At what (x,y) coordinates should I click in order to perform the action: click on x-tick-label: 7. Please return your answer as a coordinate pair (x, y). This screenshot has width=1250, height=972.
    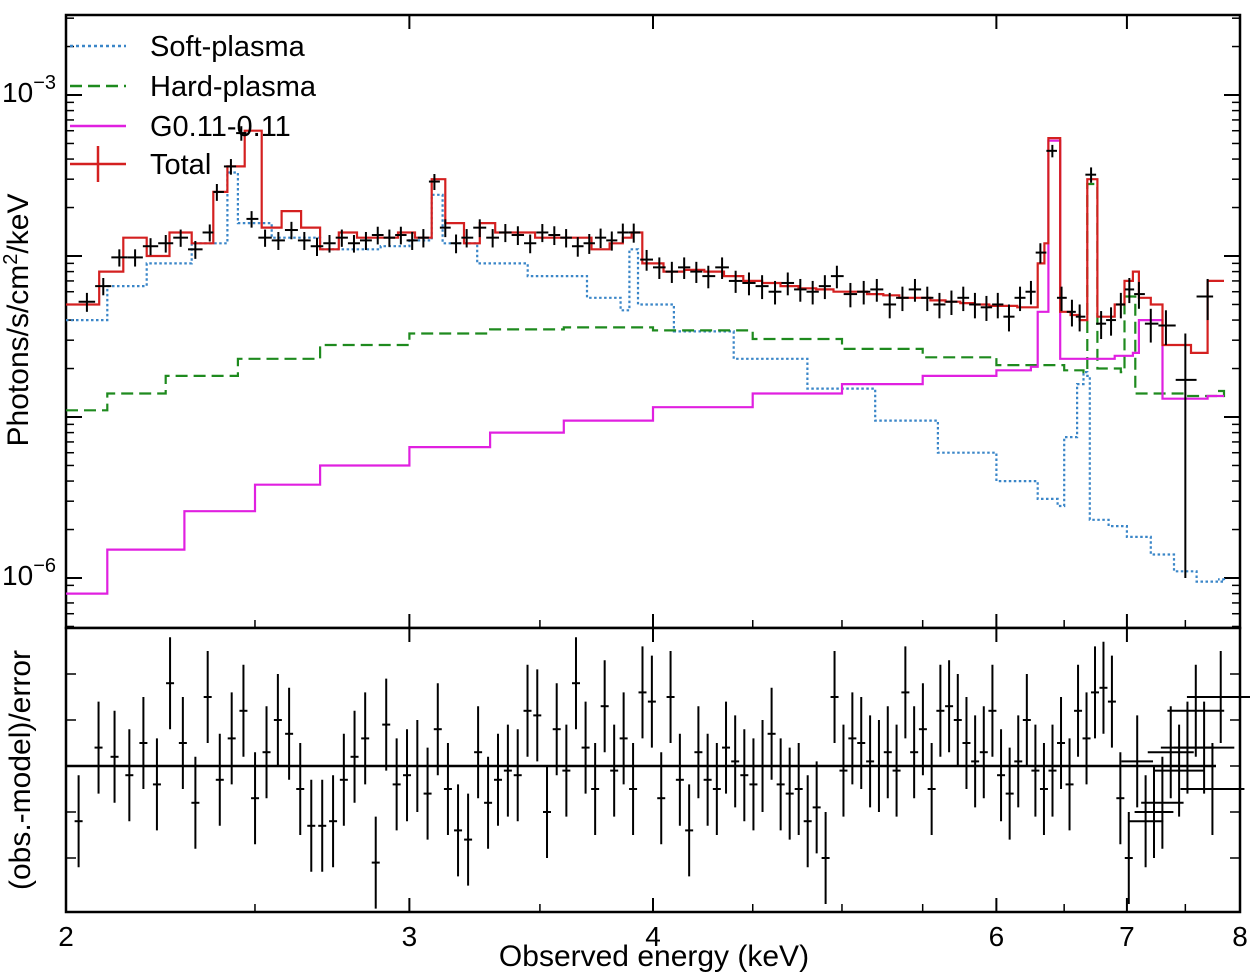
    Looking at the image, I should click on (1127, 936).